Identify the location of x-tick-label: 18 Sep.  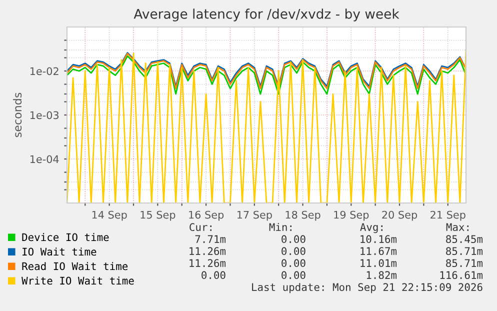
(303, 215).